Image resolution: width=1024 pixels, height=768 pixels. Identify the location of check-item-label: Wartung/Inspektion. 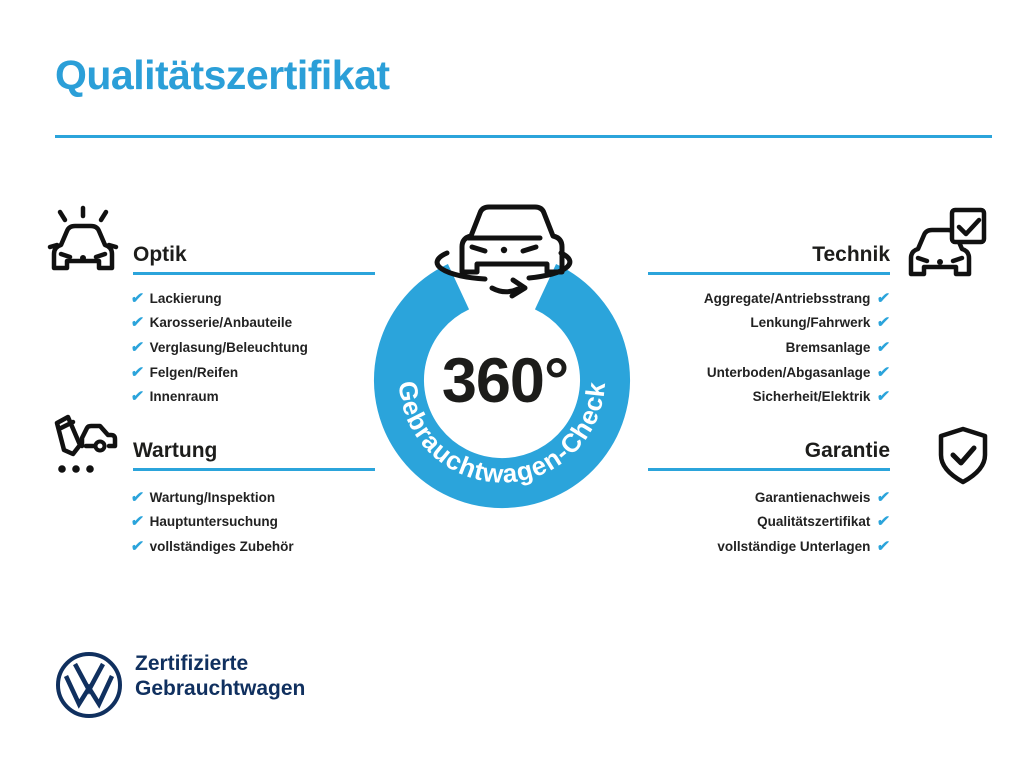
(212, 497).